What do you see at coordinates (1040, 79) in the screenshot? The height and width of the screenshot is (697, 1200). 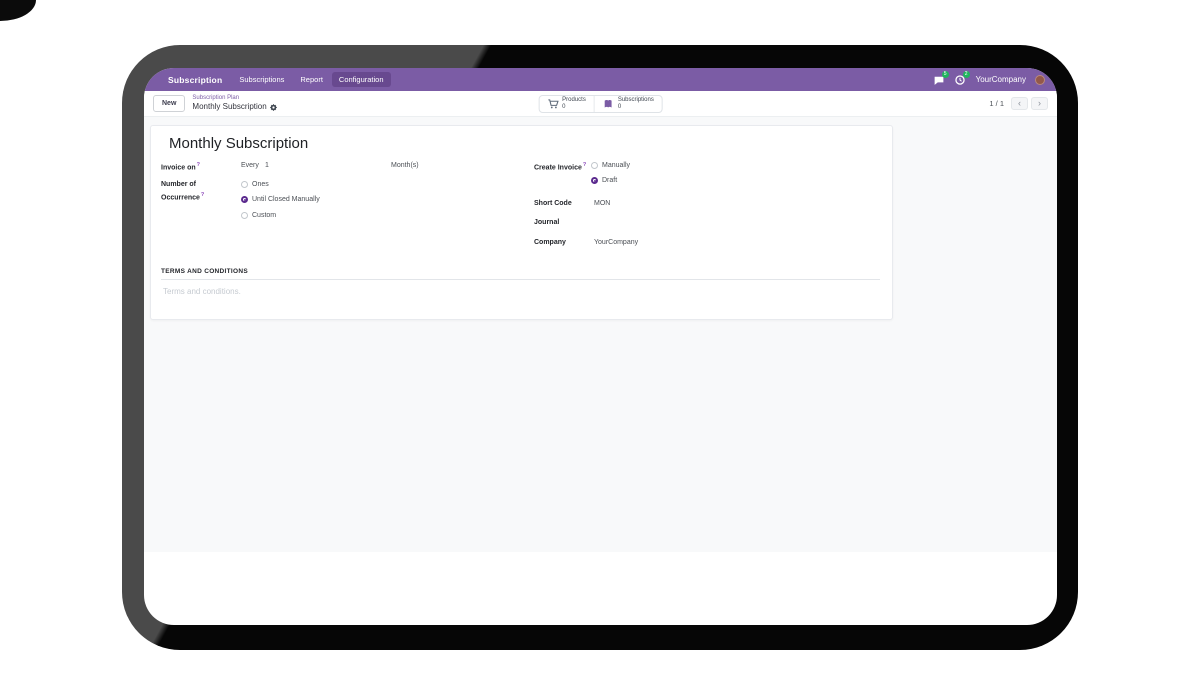 I see `user-avatar` at bounding box center [1040, 79].